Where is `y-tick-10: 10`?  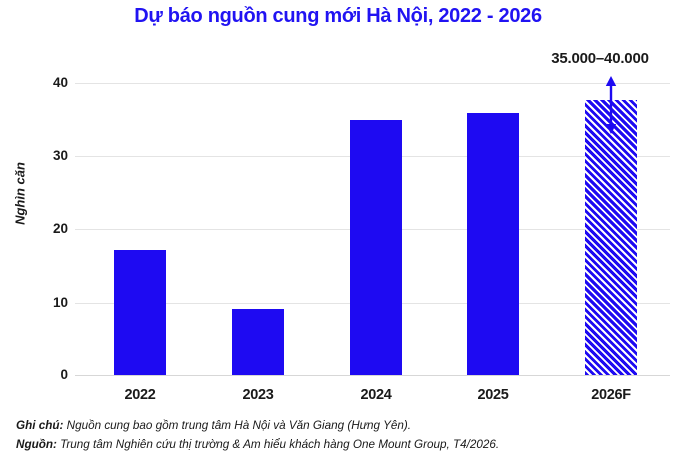
y-tick-10: 10 is located at coordinates (60, 302).